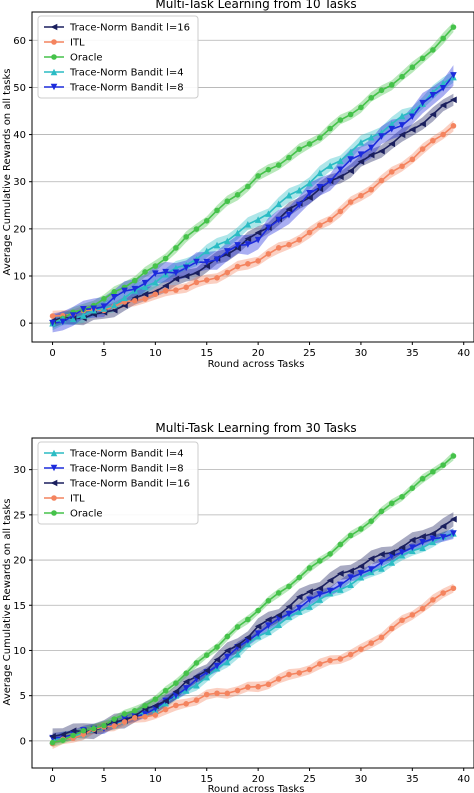 Image resolution: width=474 pixels, height=793 pixels. Describe the element at coordinates (86, 58) in the screenshot. I see `legend-entry: Oracle` at that location.